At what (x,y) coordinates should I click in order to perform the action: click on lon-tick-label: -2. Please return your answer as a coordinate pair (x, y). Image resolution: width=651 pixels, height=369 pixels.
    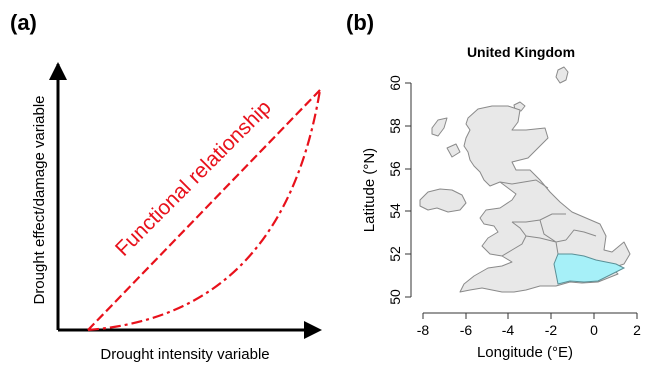
    Looking at the image, I should click on (551, 330).